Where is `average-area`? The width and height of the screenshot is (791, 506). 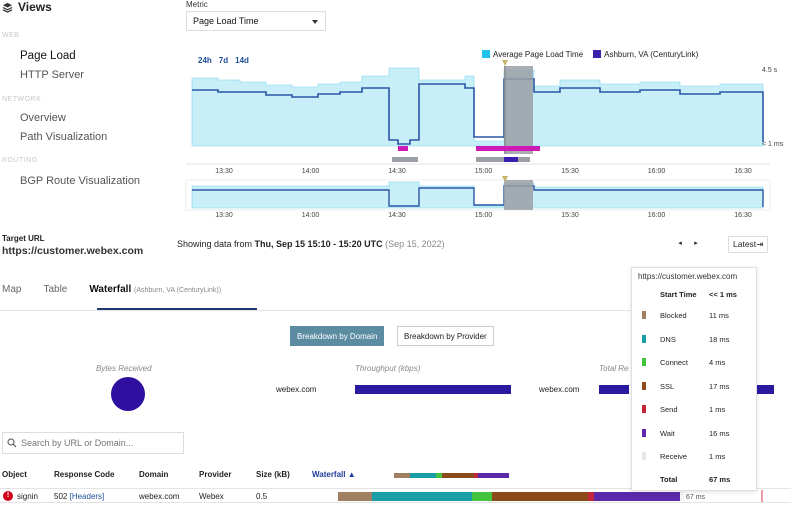 average-area is located at coordinates (477, 107).